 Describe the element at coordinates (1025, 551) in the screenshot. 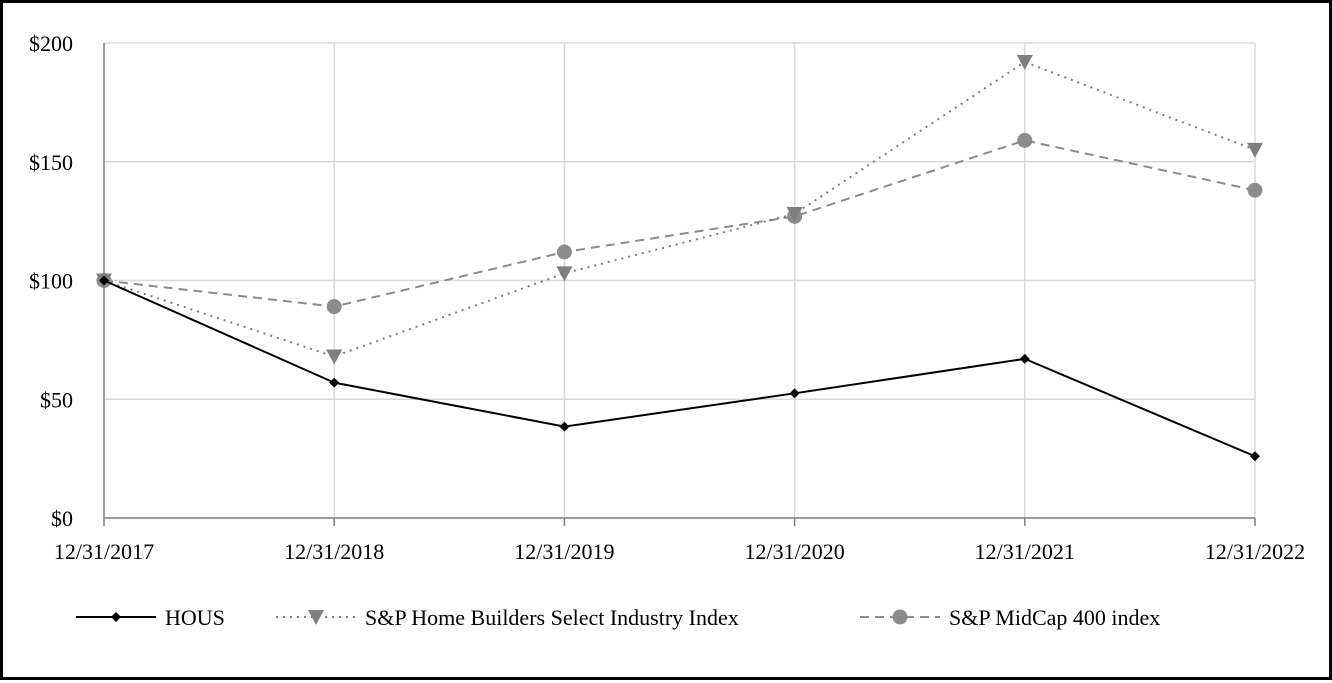

I see `x-tick-label: 12/31/2021` at that location.